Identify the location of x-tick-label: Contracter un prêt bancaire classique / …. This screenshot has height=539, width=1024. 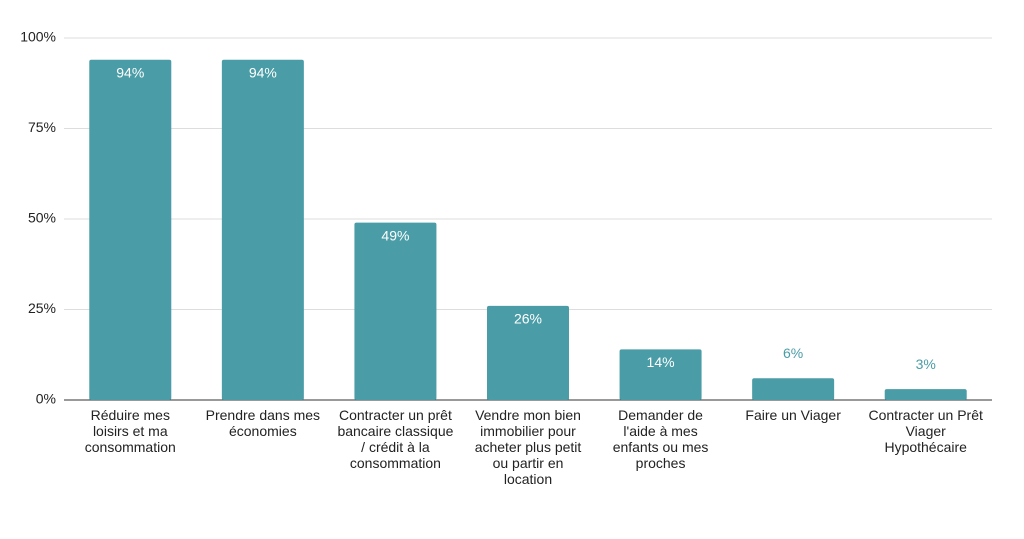
(395, 439).